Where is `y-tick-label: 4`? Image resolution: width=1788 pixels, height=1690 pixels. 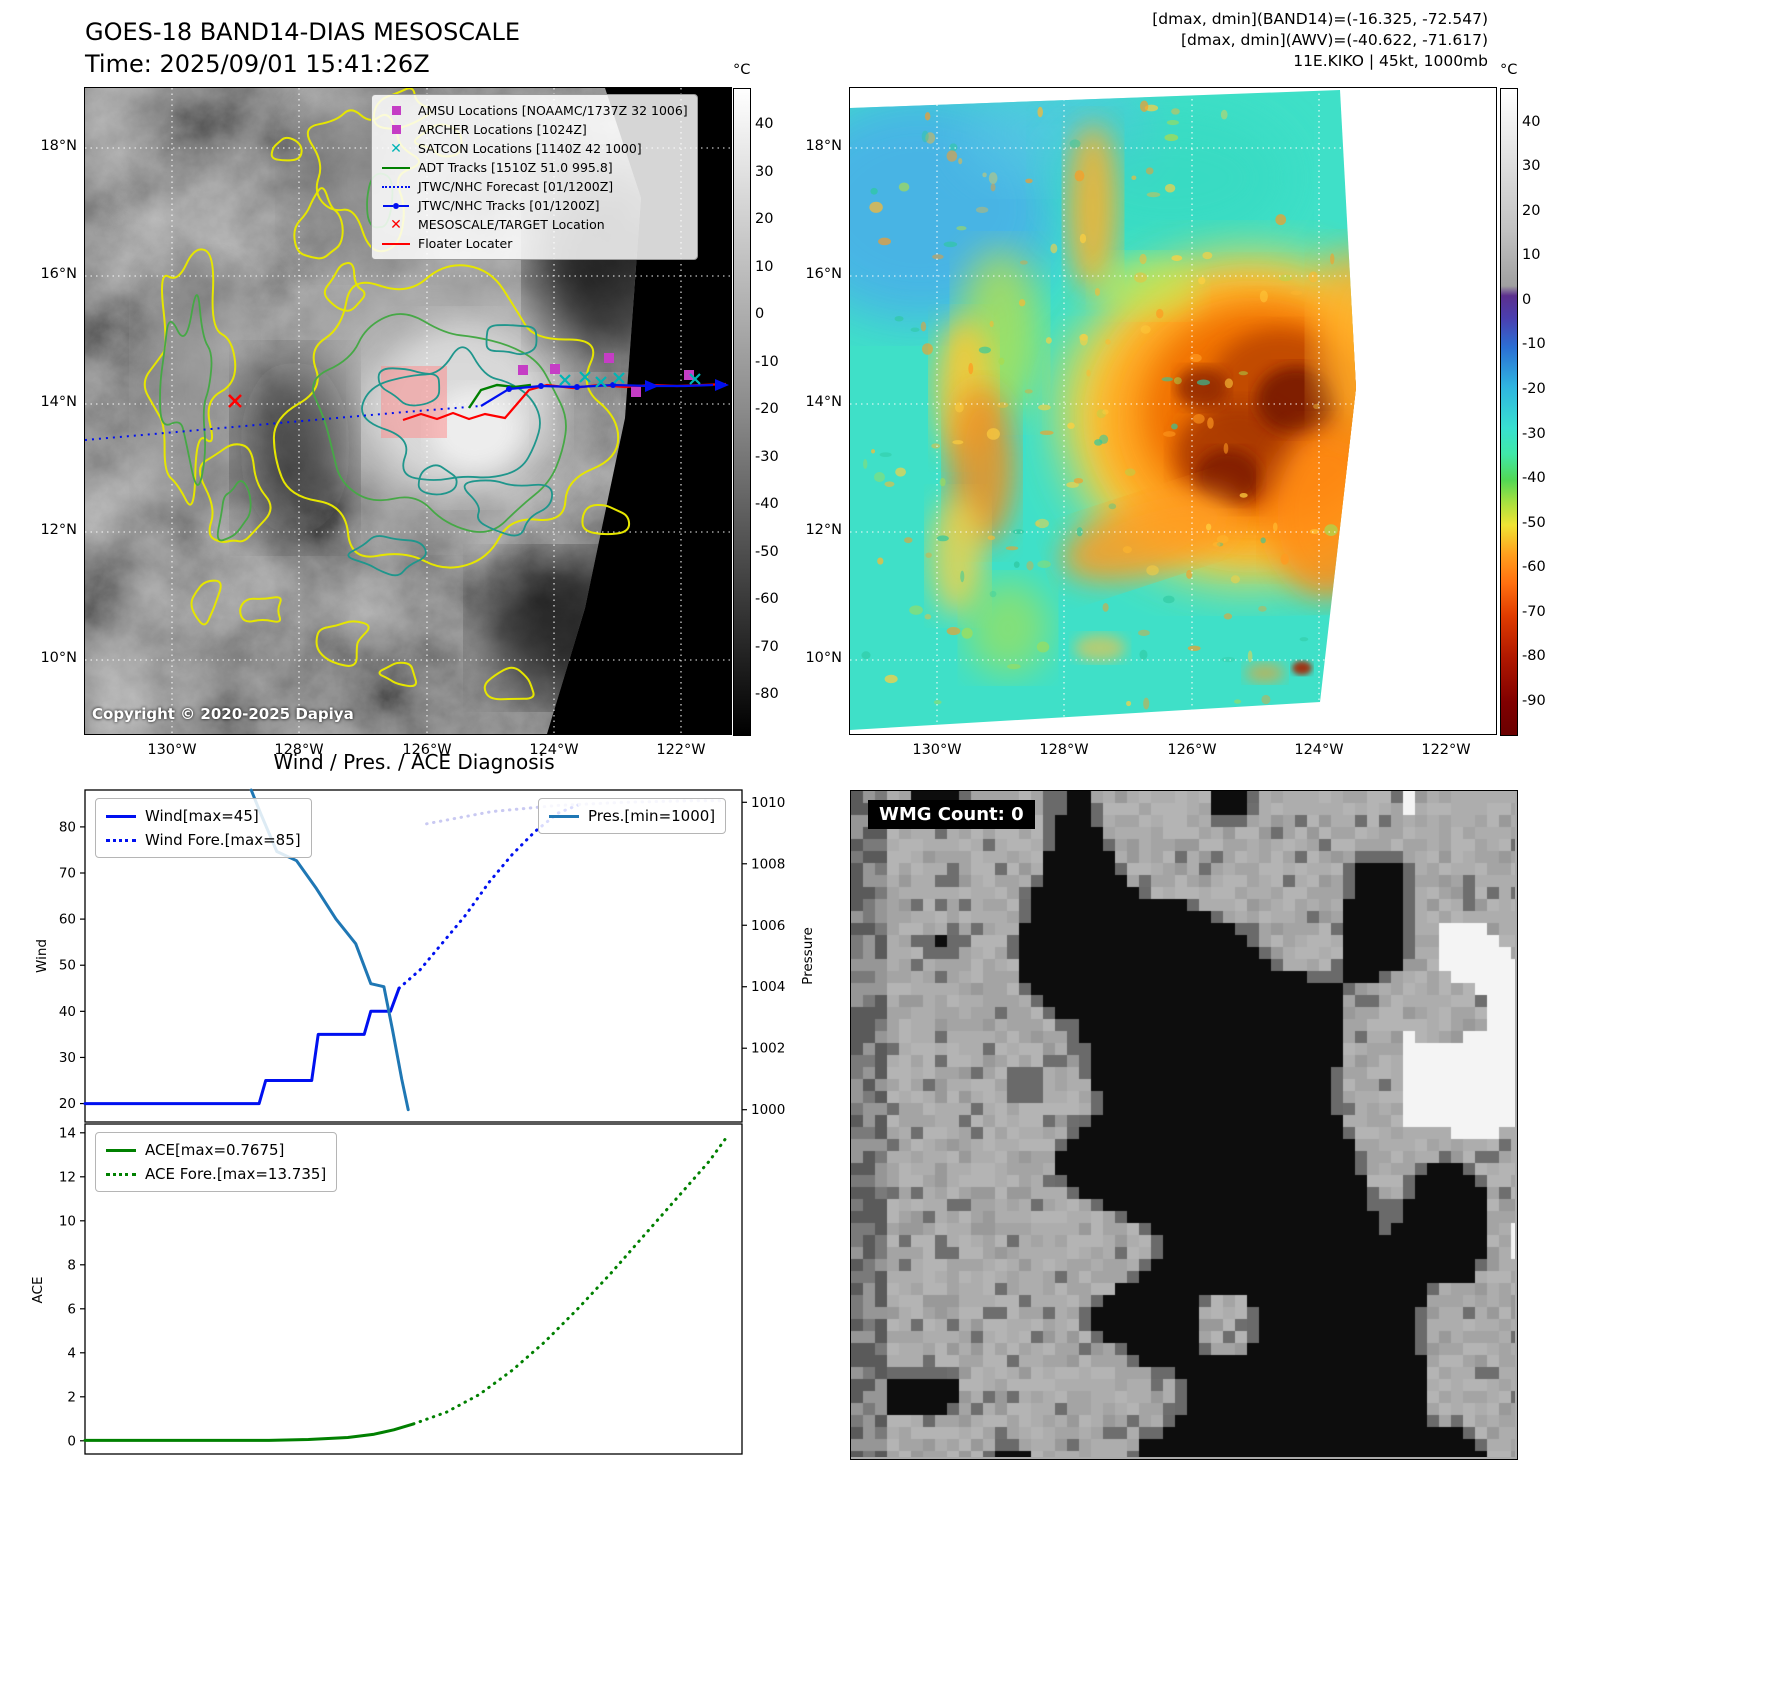 y-tick-label: 4 is located at coordinates (71, 1353).